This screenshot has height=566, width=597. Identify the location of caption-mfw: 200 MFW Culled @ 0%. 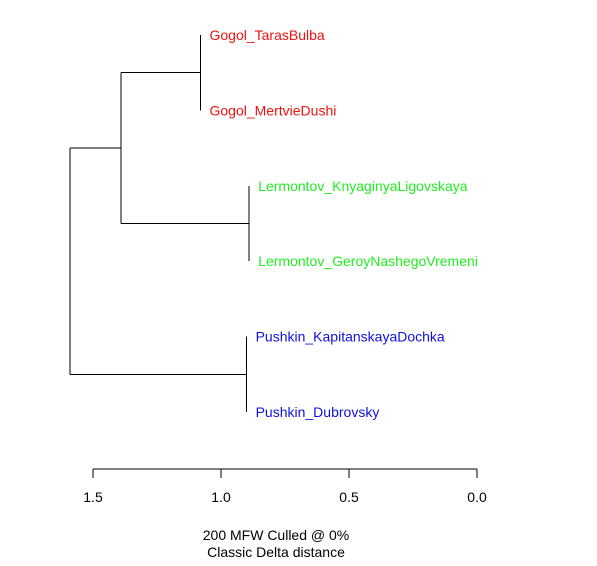
(276, 535).